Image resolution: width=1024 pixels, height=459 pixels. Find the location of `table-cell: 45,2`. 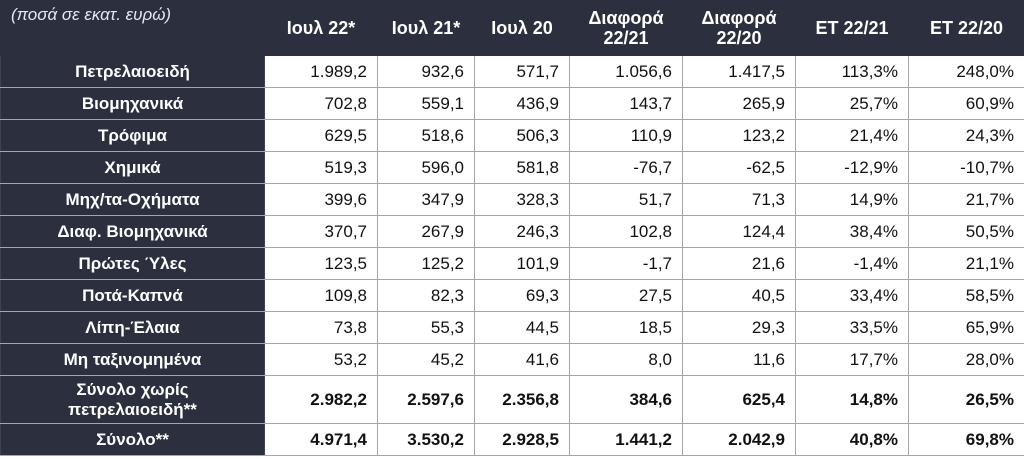

table-cell: 45,2 is located at coordinates (426, 359).